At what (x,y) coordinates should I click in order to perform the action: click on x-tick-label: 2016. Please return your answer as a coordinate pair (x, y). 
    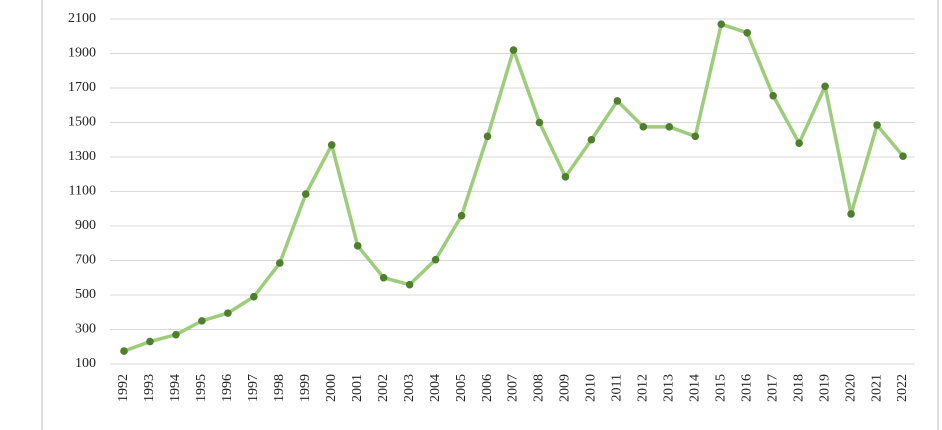
    Looking at the image, I should click on (746, 388).